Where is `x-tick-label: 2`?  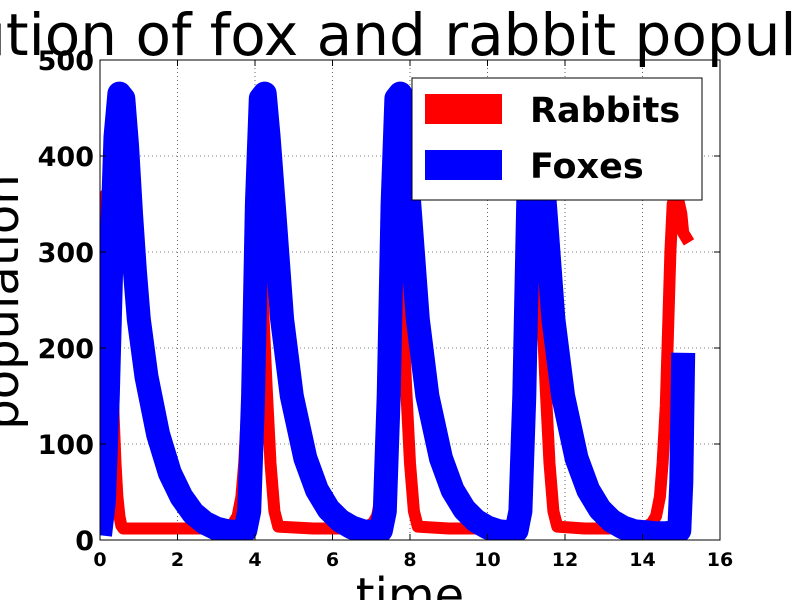
x-tick-label: 2 is located at coordinates (177, 560).